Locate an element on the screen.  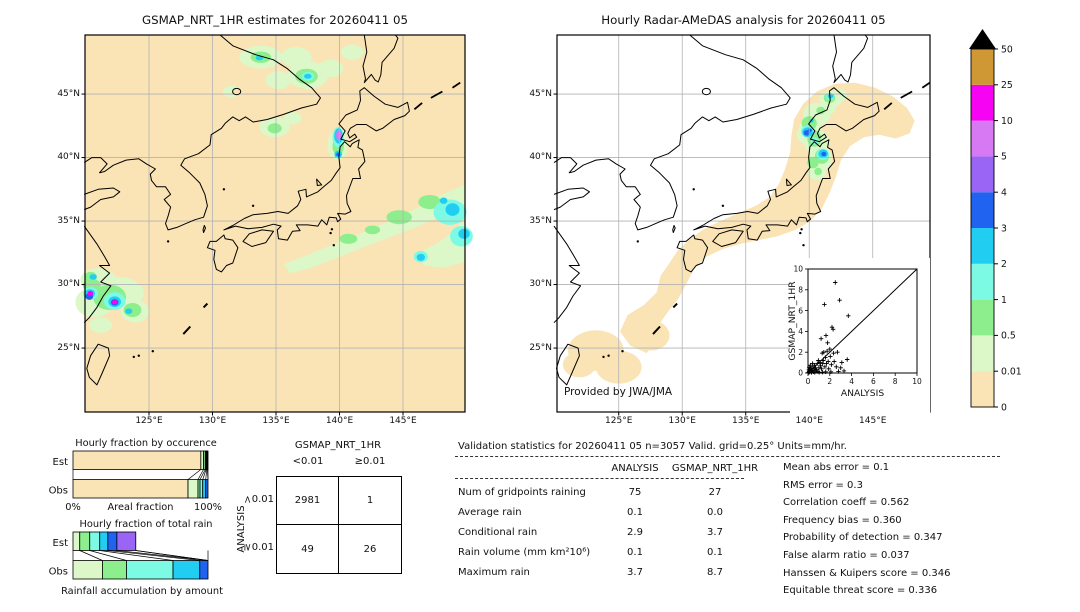
score-line: Equitable threat score = 0.336 is located at coordinates (860, 591).